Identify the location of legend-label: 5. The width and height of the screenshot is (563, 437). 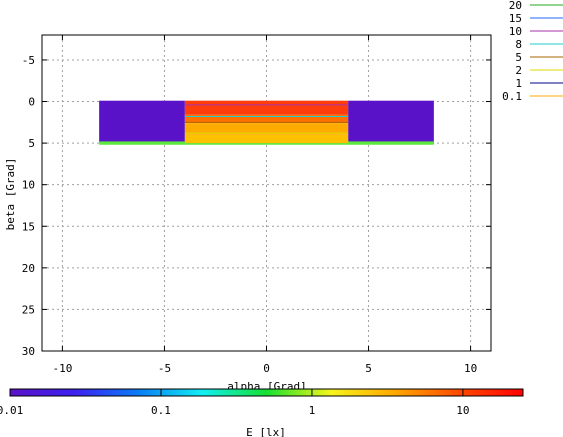
(518, 57).